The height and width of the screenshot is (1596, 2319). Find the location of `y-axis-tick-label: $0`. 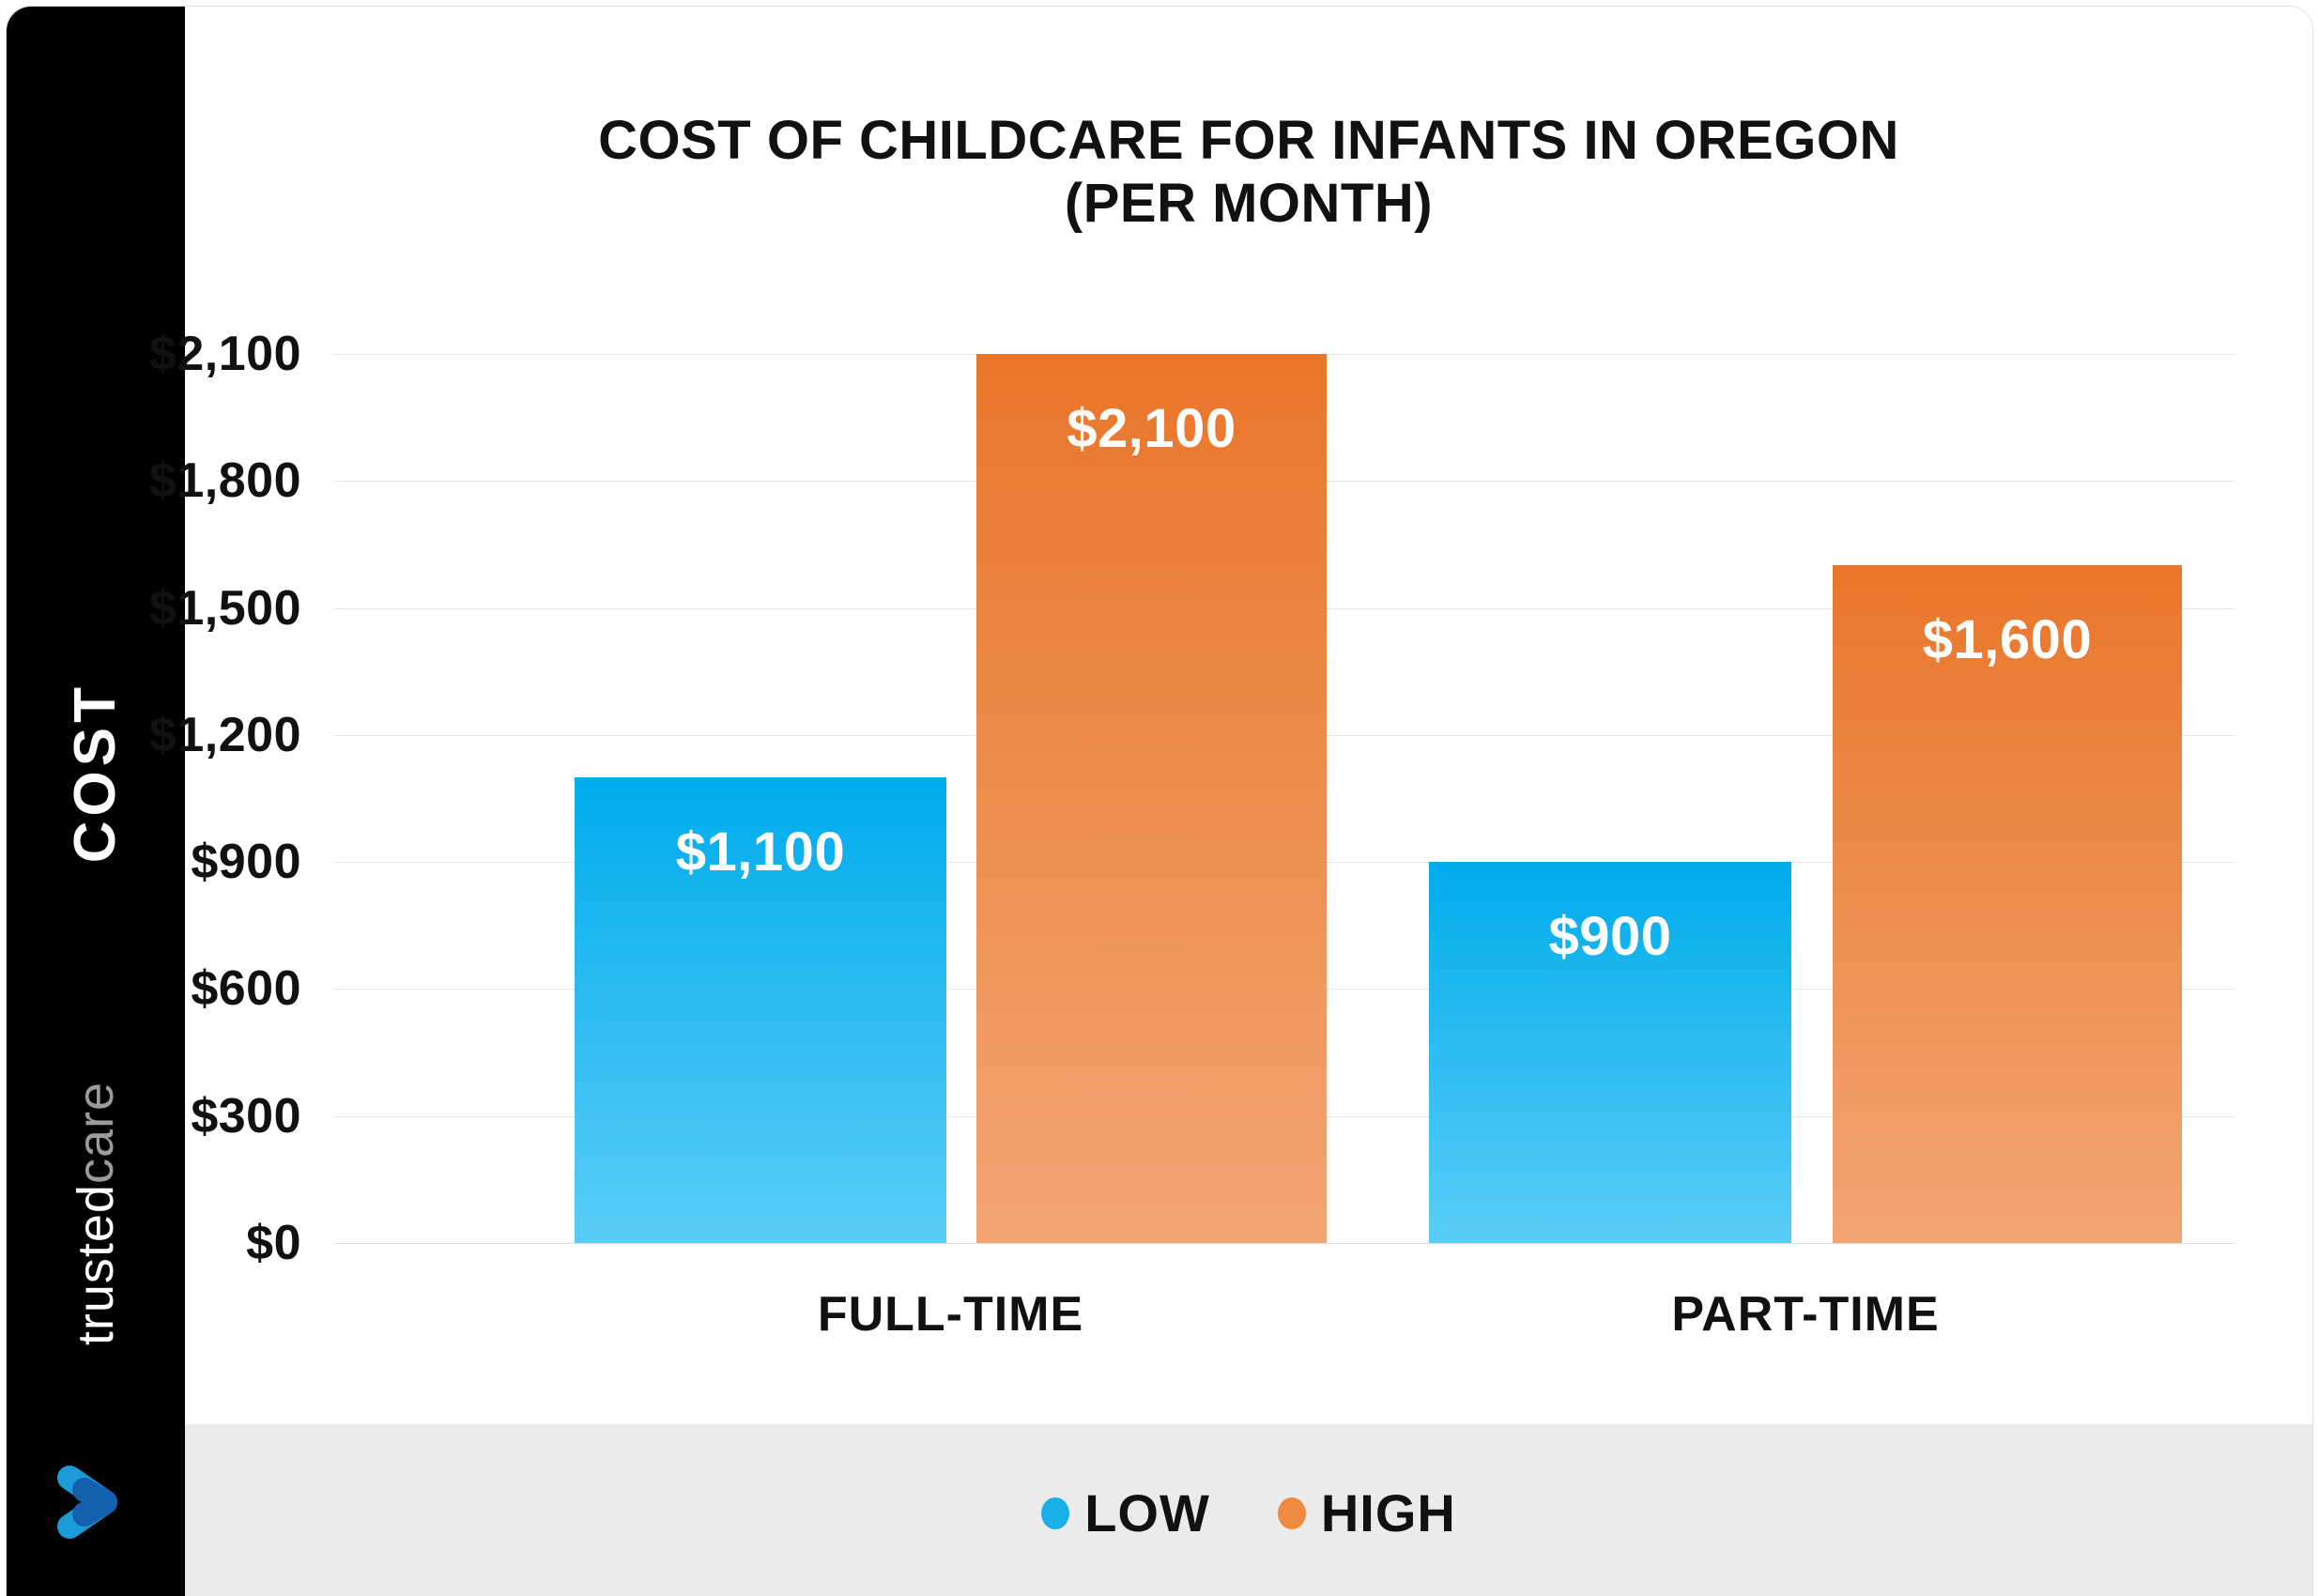

y-axis-tick-label: $0 is located at coordinates (273, 1243).